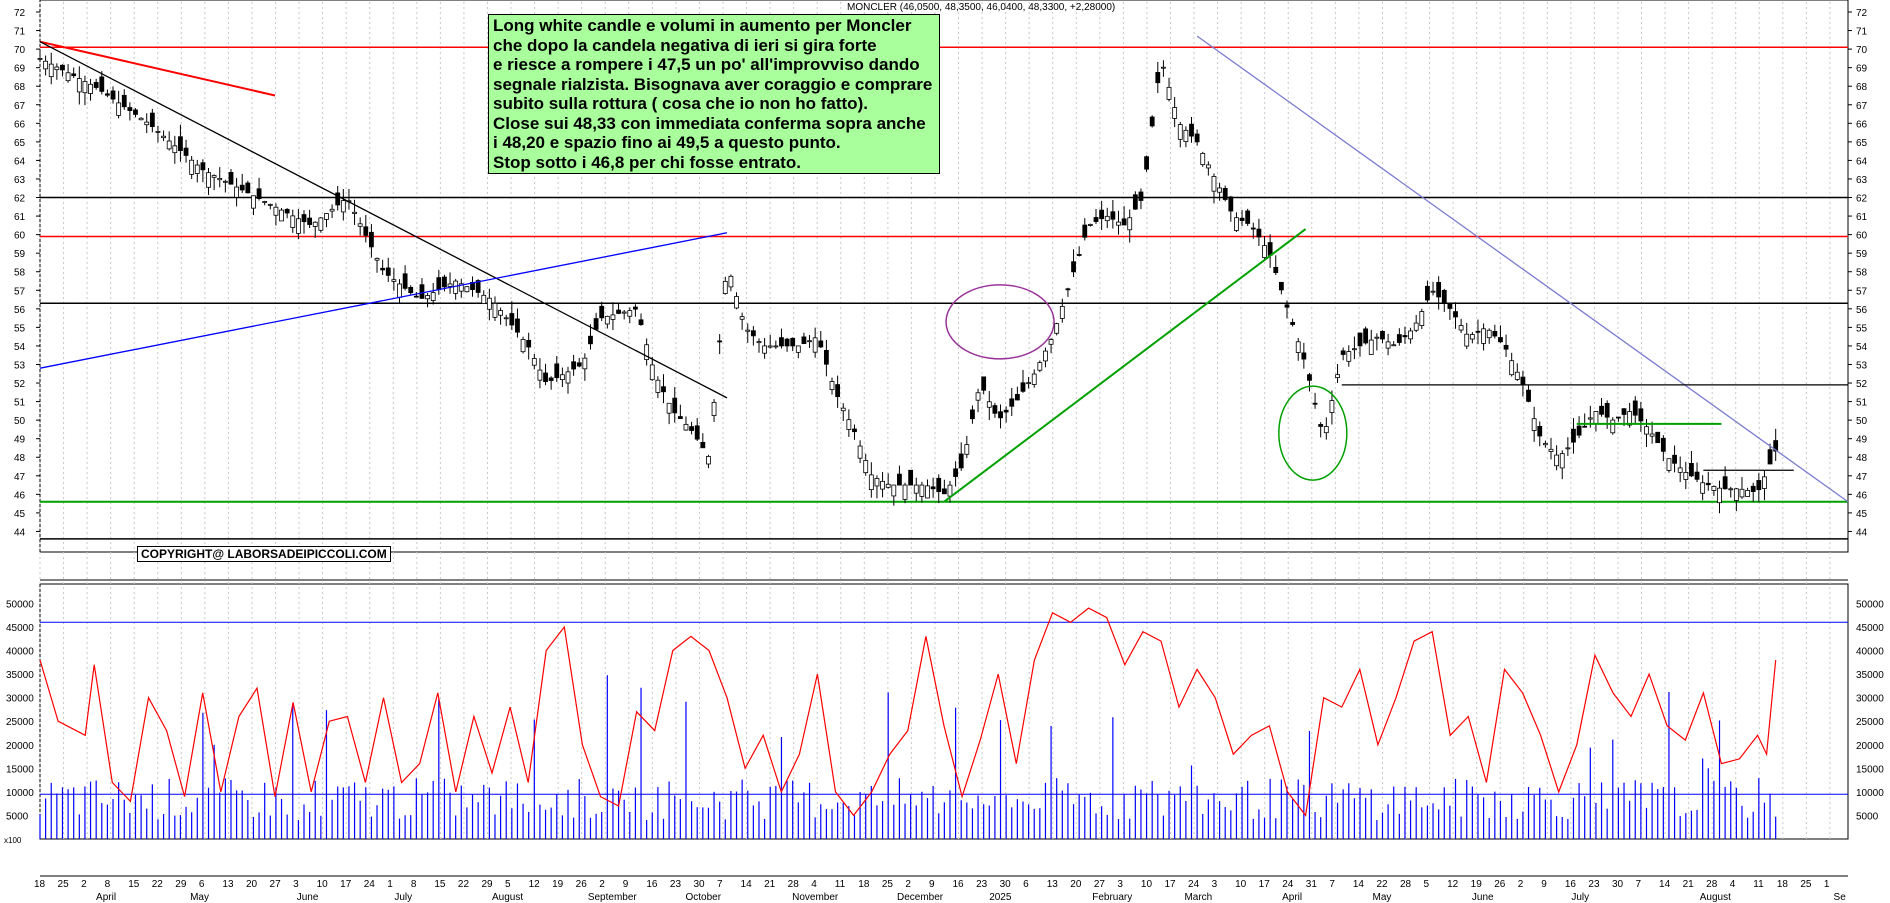 This screenshot has width=1890, height=903. I want to click on x-tick-label: 4, so click(1733, 884).